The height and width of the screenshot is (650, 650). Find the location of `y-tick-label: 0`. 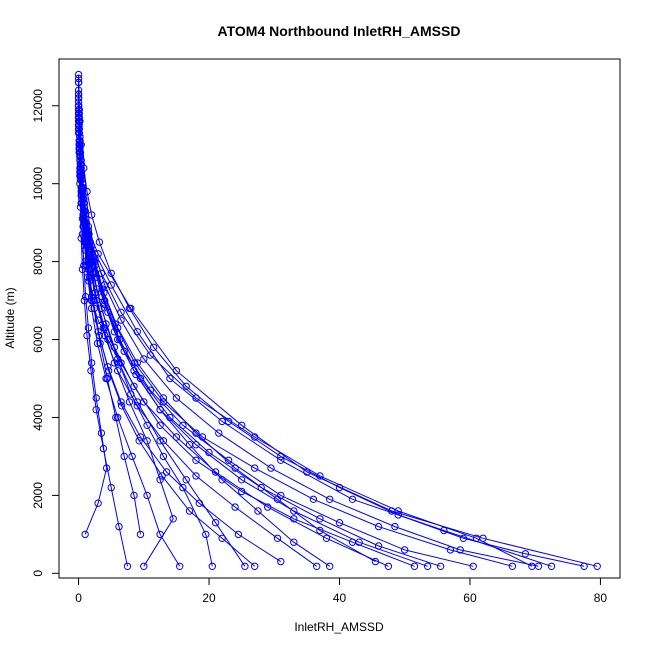

y-tick-label: 0 is located at coordinates (38, 573).